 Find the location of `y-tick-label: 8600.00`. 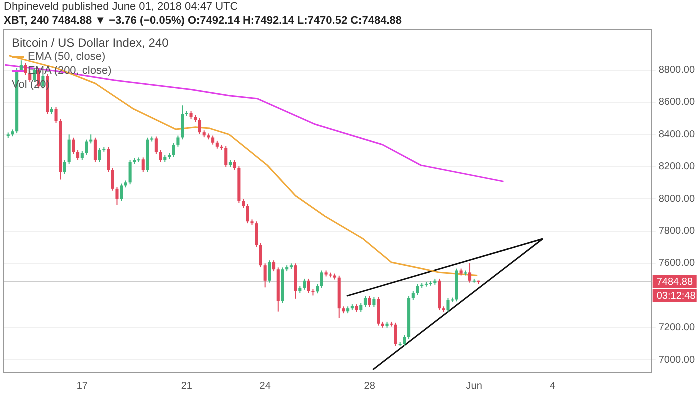

y-tick-label: 8600.00 is located at coordinates (677, 102).